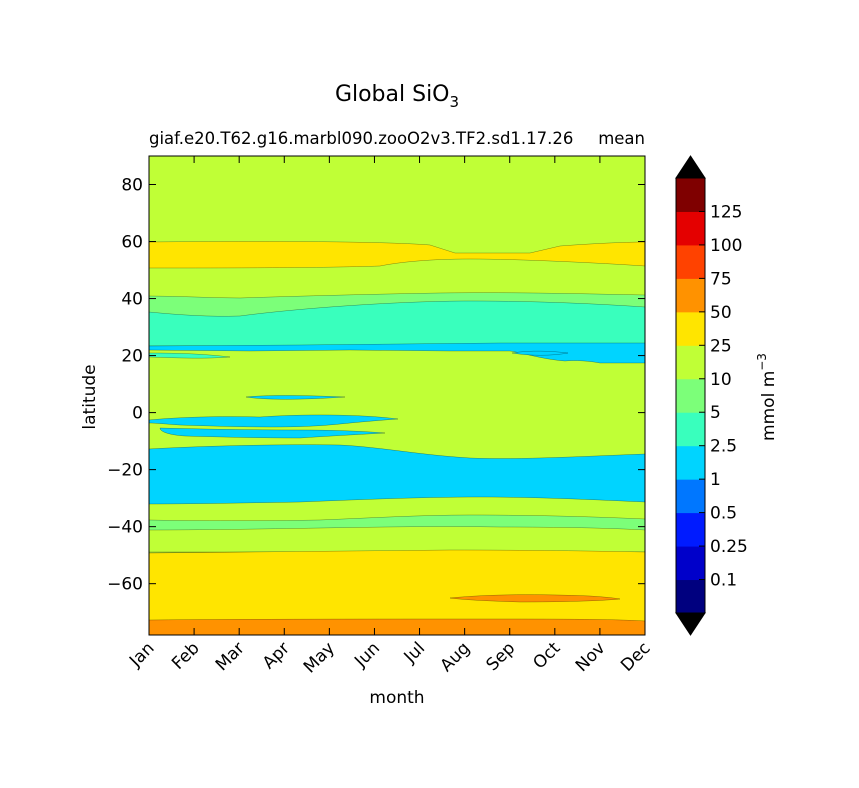 Image resolution: width=859 pixels, height=788 pixels. Describe the element at coordinates (591, 657) in the screenshot. I see `x-tick-label: Nov` at that location.